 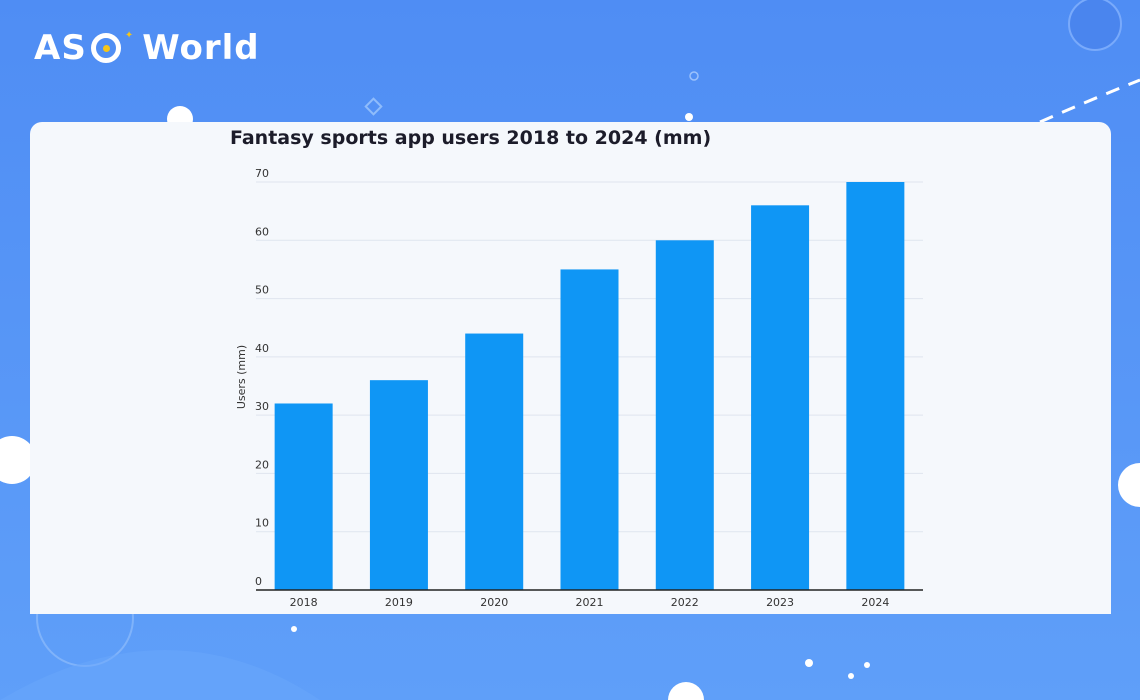 What do you see at coordinates (262, 231) in the screenshot?
I see `y-tick-label: 60` at bounding box center [262, 231].